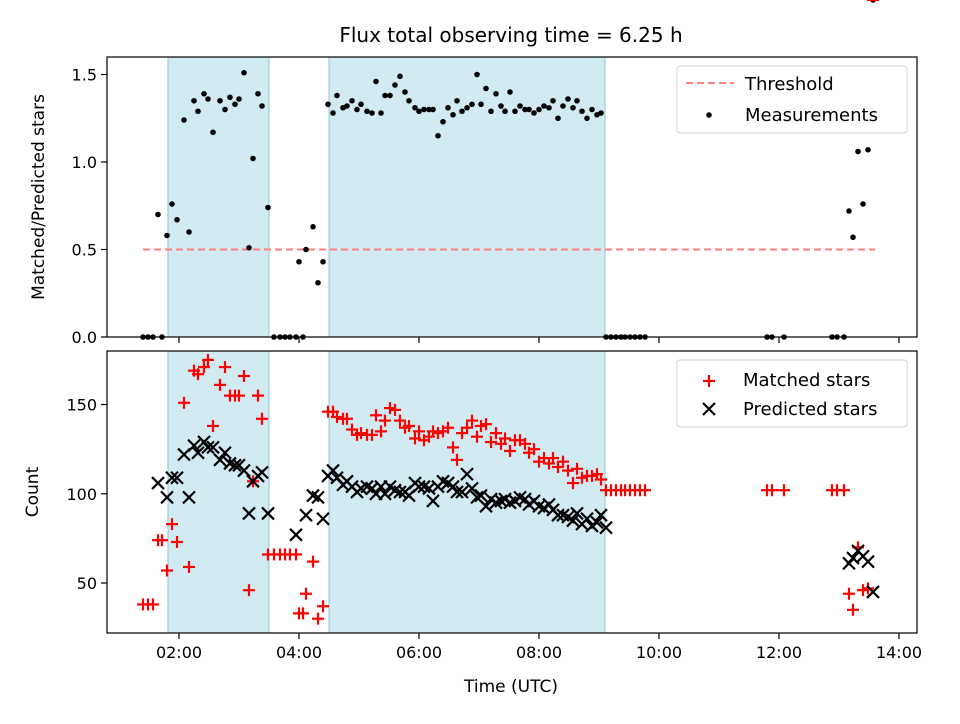 The height and width of the screenshot is (724, 960). Describe the element at coordinates (81, 494) in the screenshot. I see `bot-y-tick-label: 100` at that location.